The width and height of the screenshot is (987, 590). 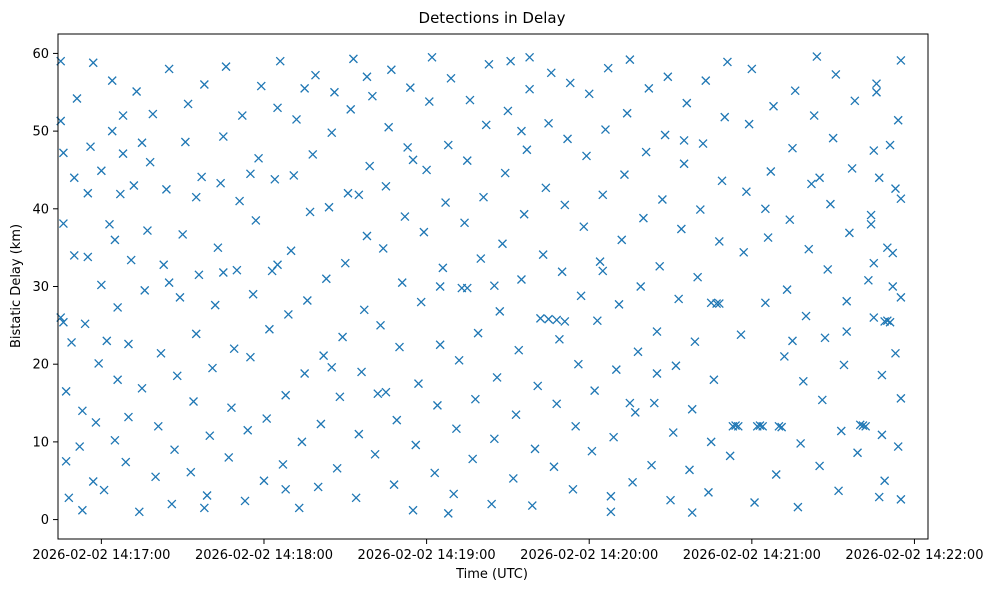 I want to click on chart-title: Detections in Delay, so click(x=492, y=18).